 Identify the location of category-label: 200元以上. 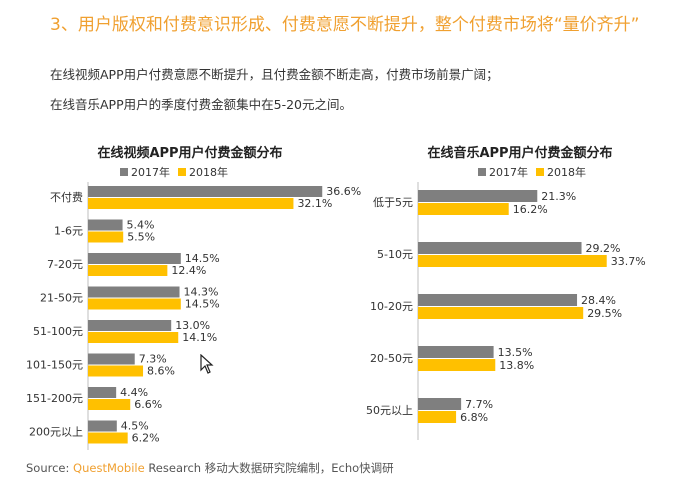
(56, 432).